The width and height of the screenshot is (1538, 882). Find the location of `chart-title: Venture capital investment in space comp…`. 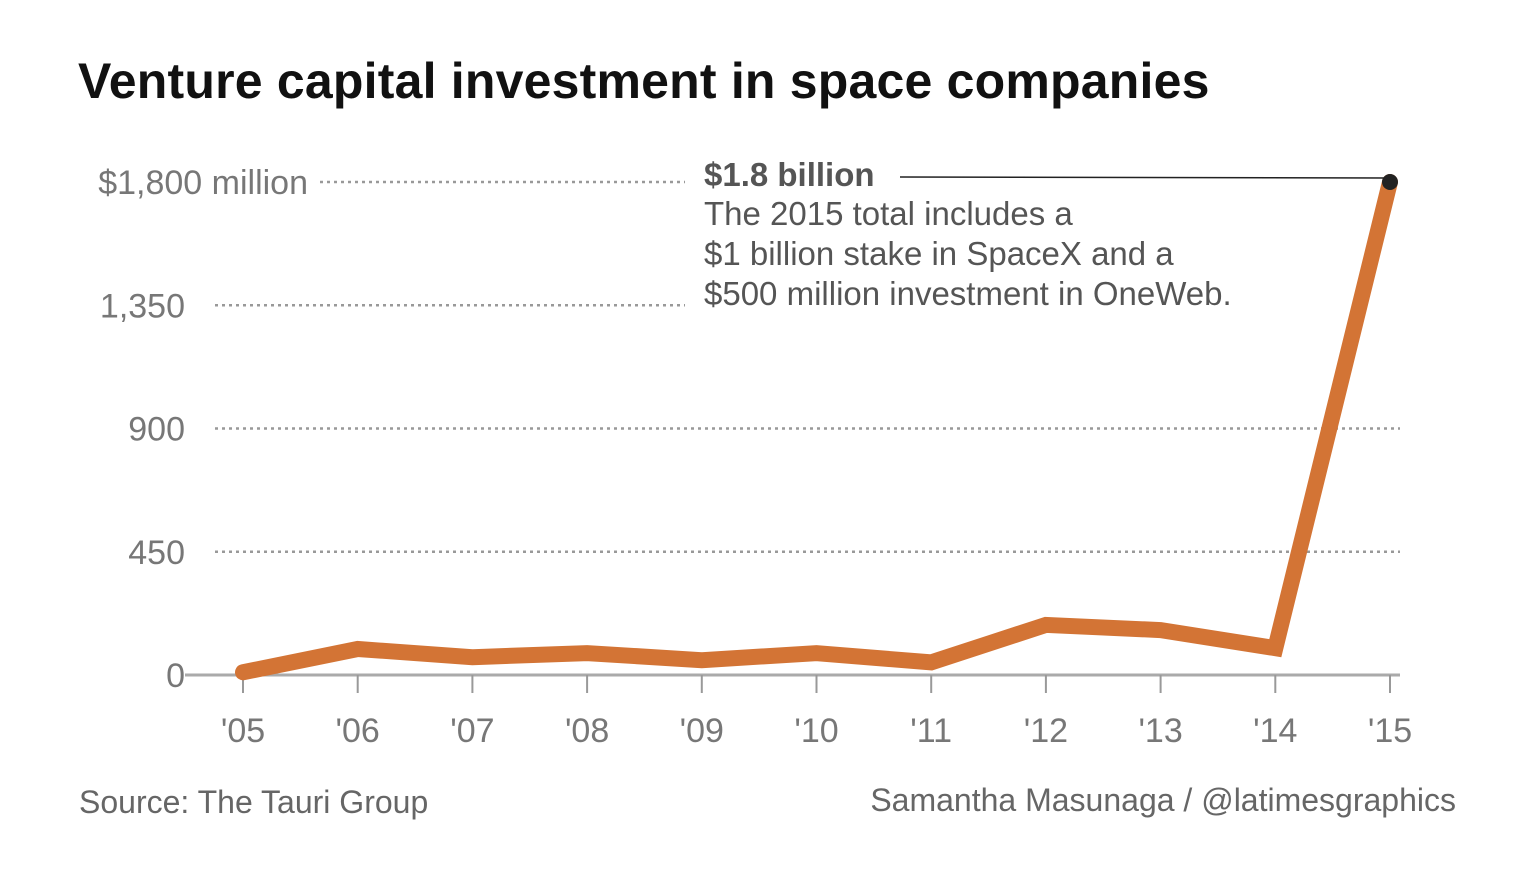

chart-title: Venture capital investment in space comp… is located at coordinates (644, 81).